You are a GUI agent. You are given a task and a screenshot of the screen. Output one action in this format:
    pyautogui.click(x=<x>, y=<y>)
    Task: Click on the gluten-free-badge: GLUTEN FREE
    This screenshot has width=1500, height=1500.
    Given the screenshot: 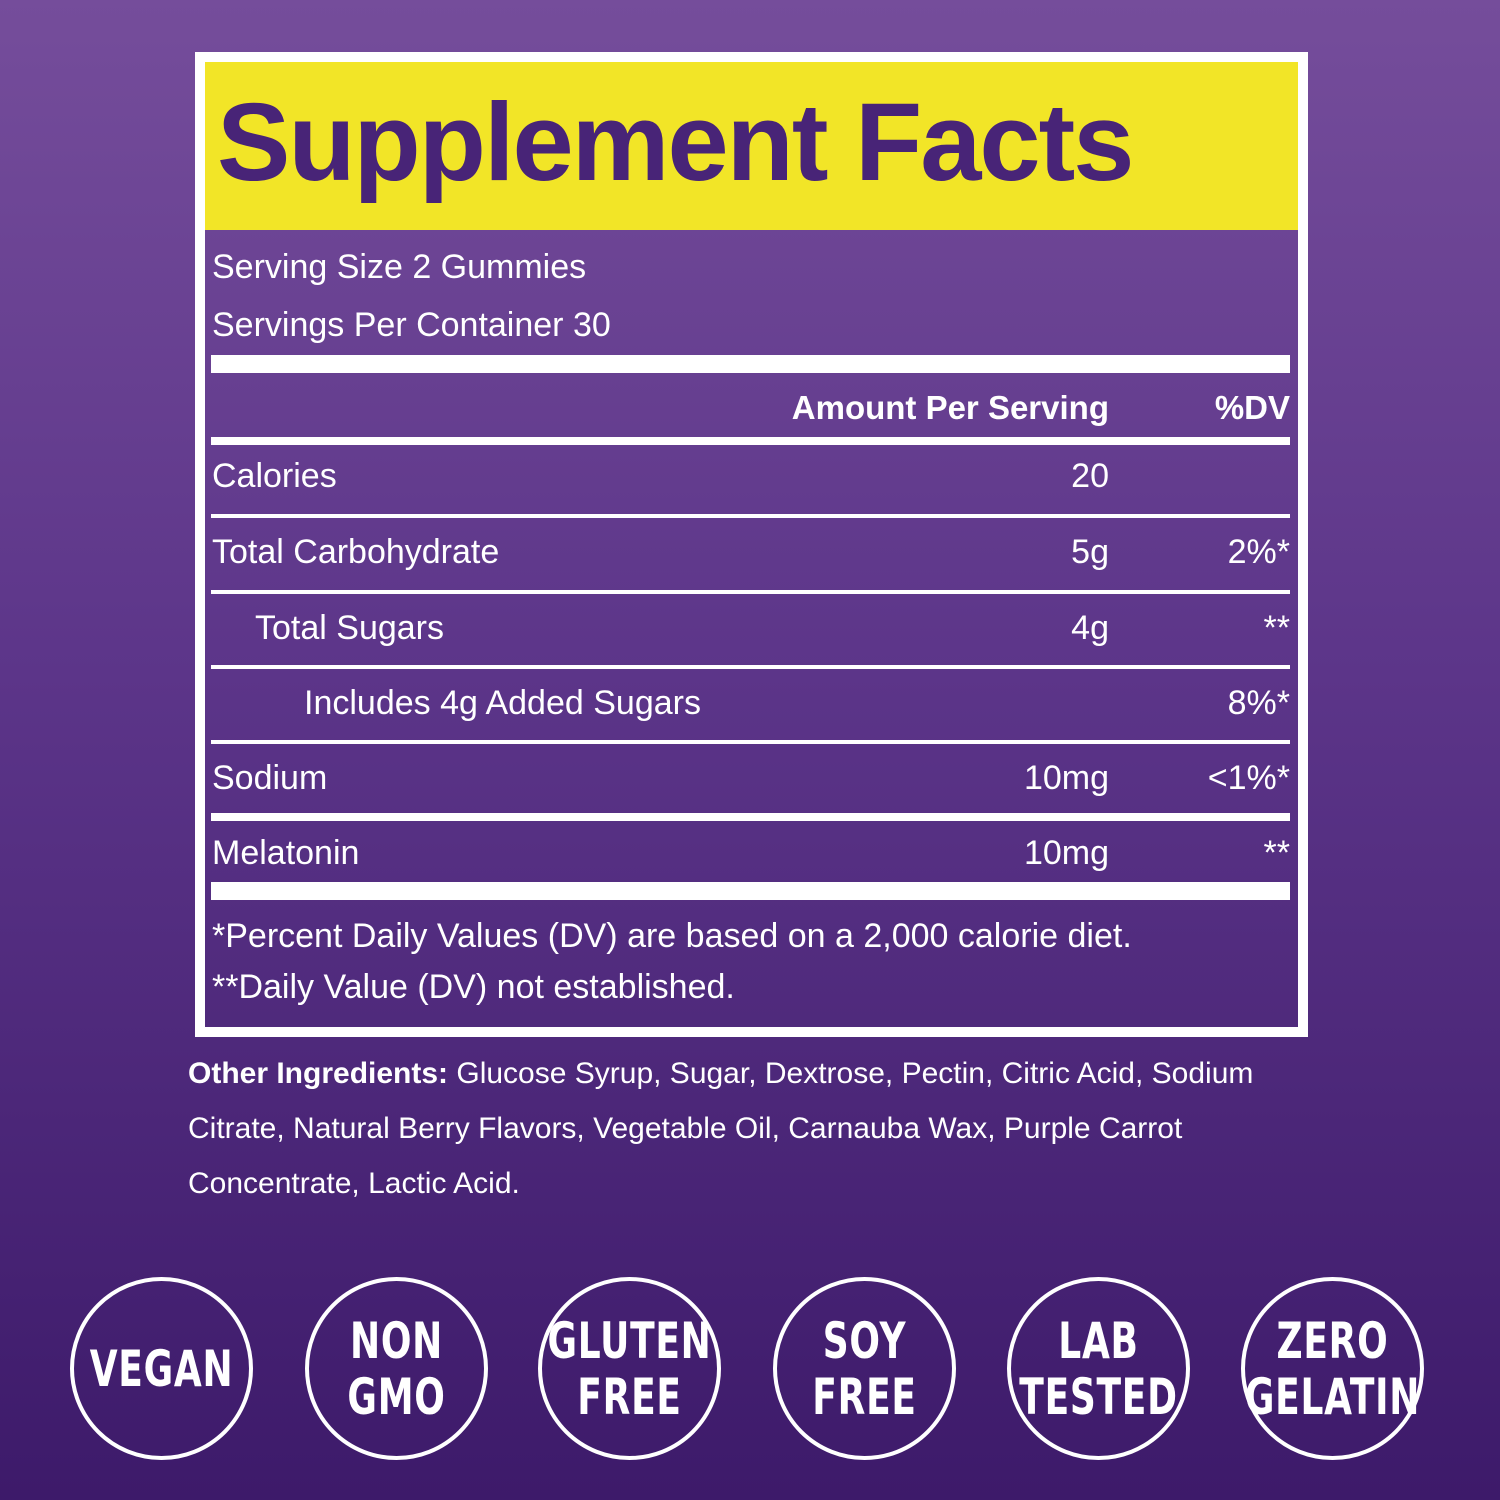 What is the action you would take?
    pyautogui.click(x=629, y=1368)
    